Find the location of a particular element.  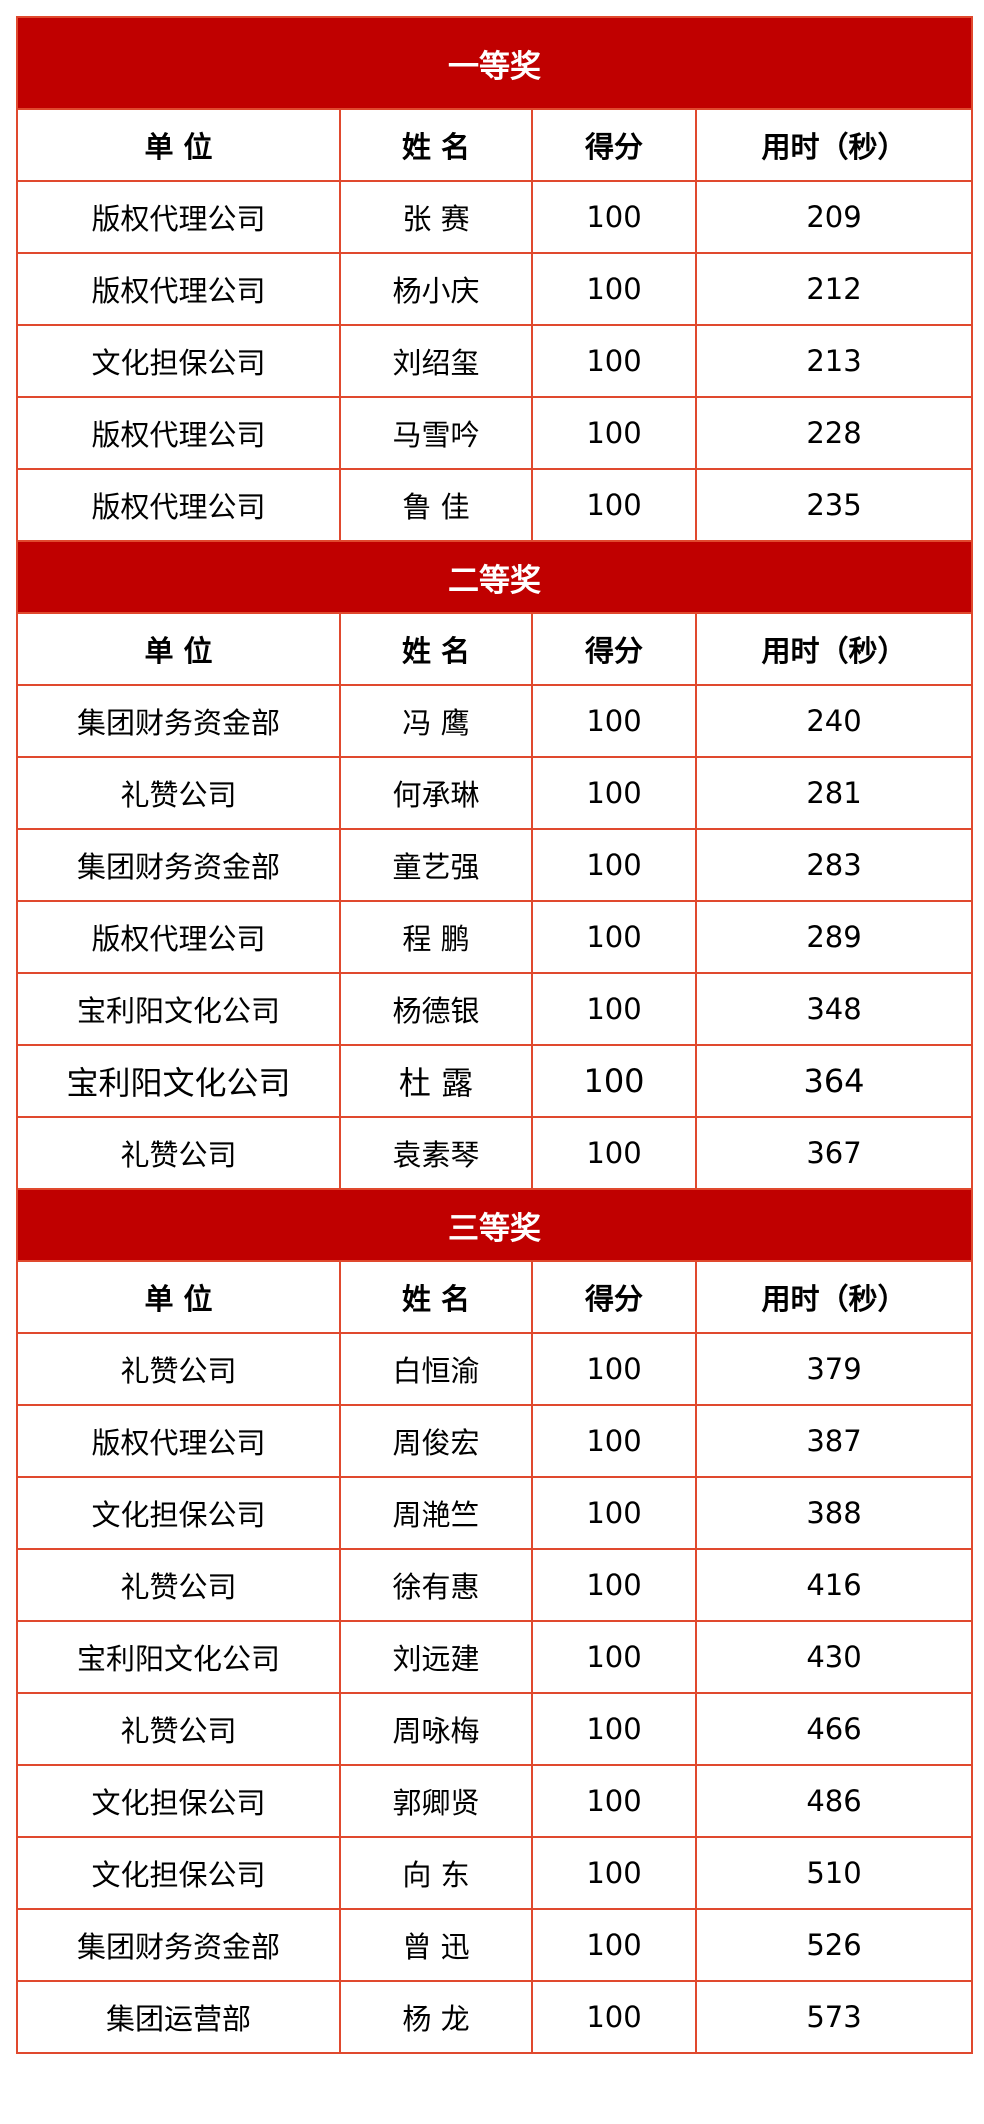

cell-name: 杨 龙 is located at coordinates (436, 2017).